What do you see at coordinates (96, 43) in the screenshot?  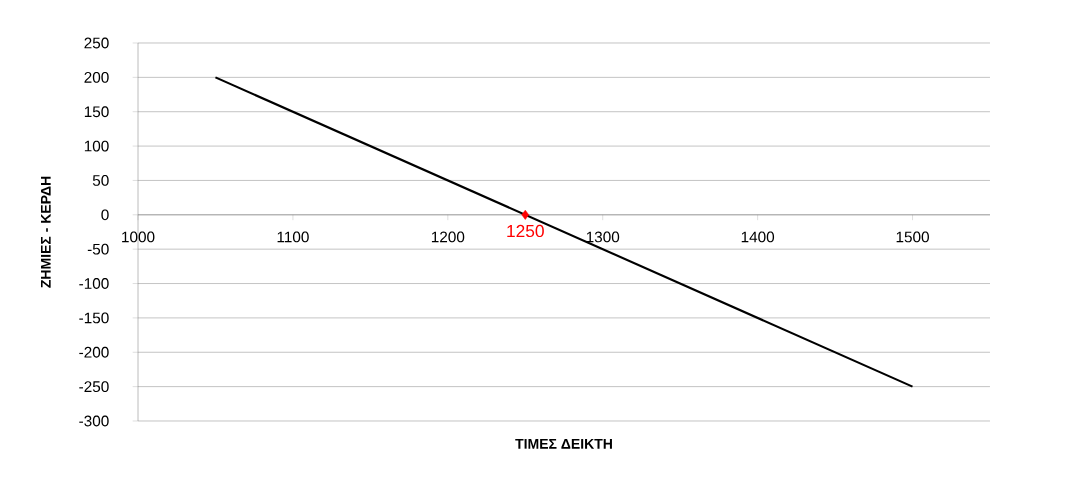 I see `y-tick-label: 250` at bounding box center [96, 43].